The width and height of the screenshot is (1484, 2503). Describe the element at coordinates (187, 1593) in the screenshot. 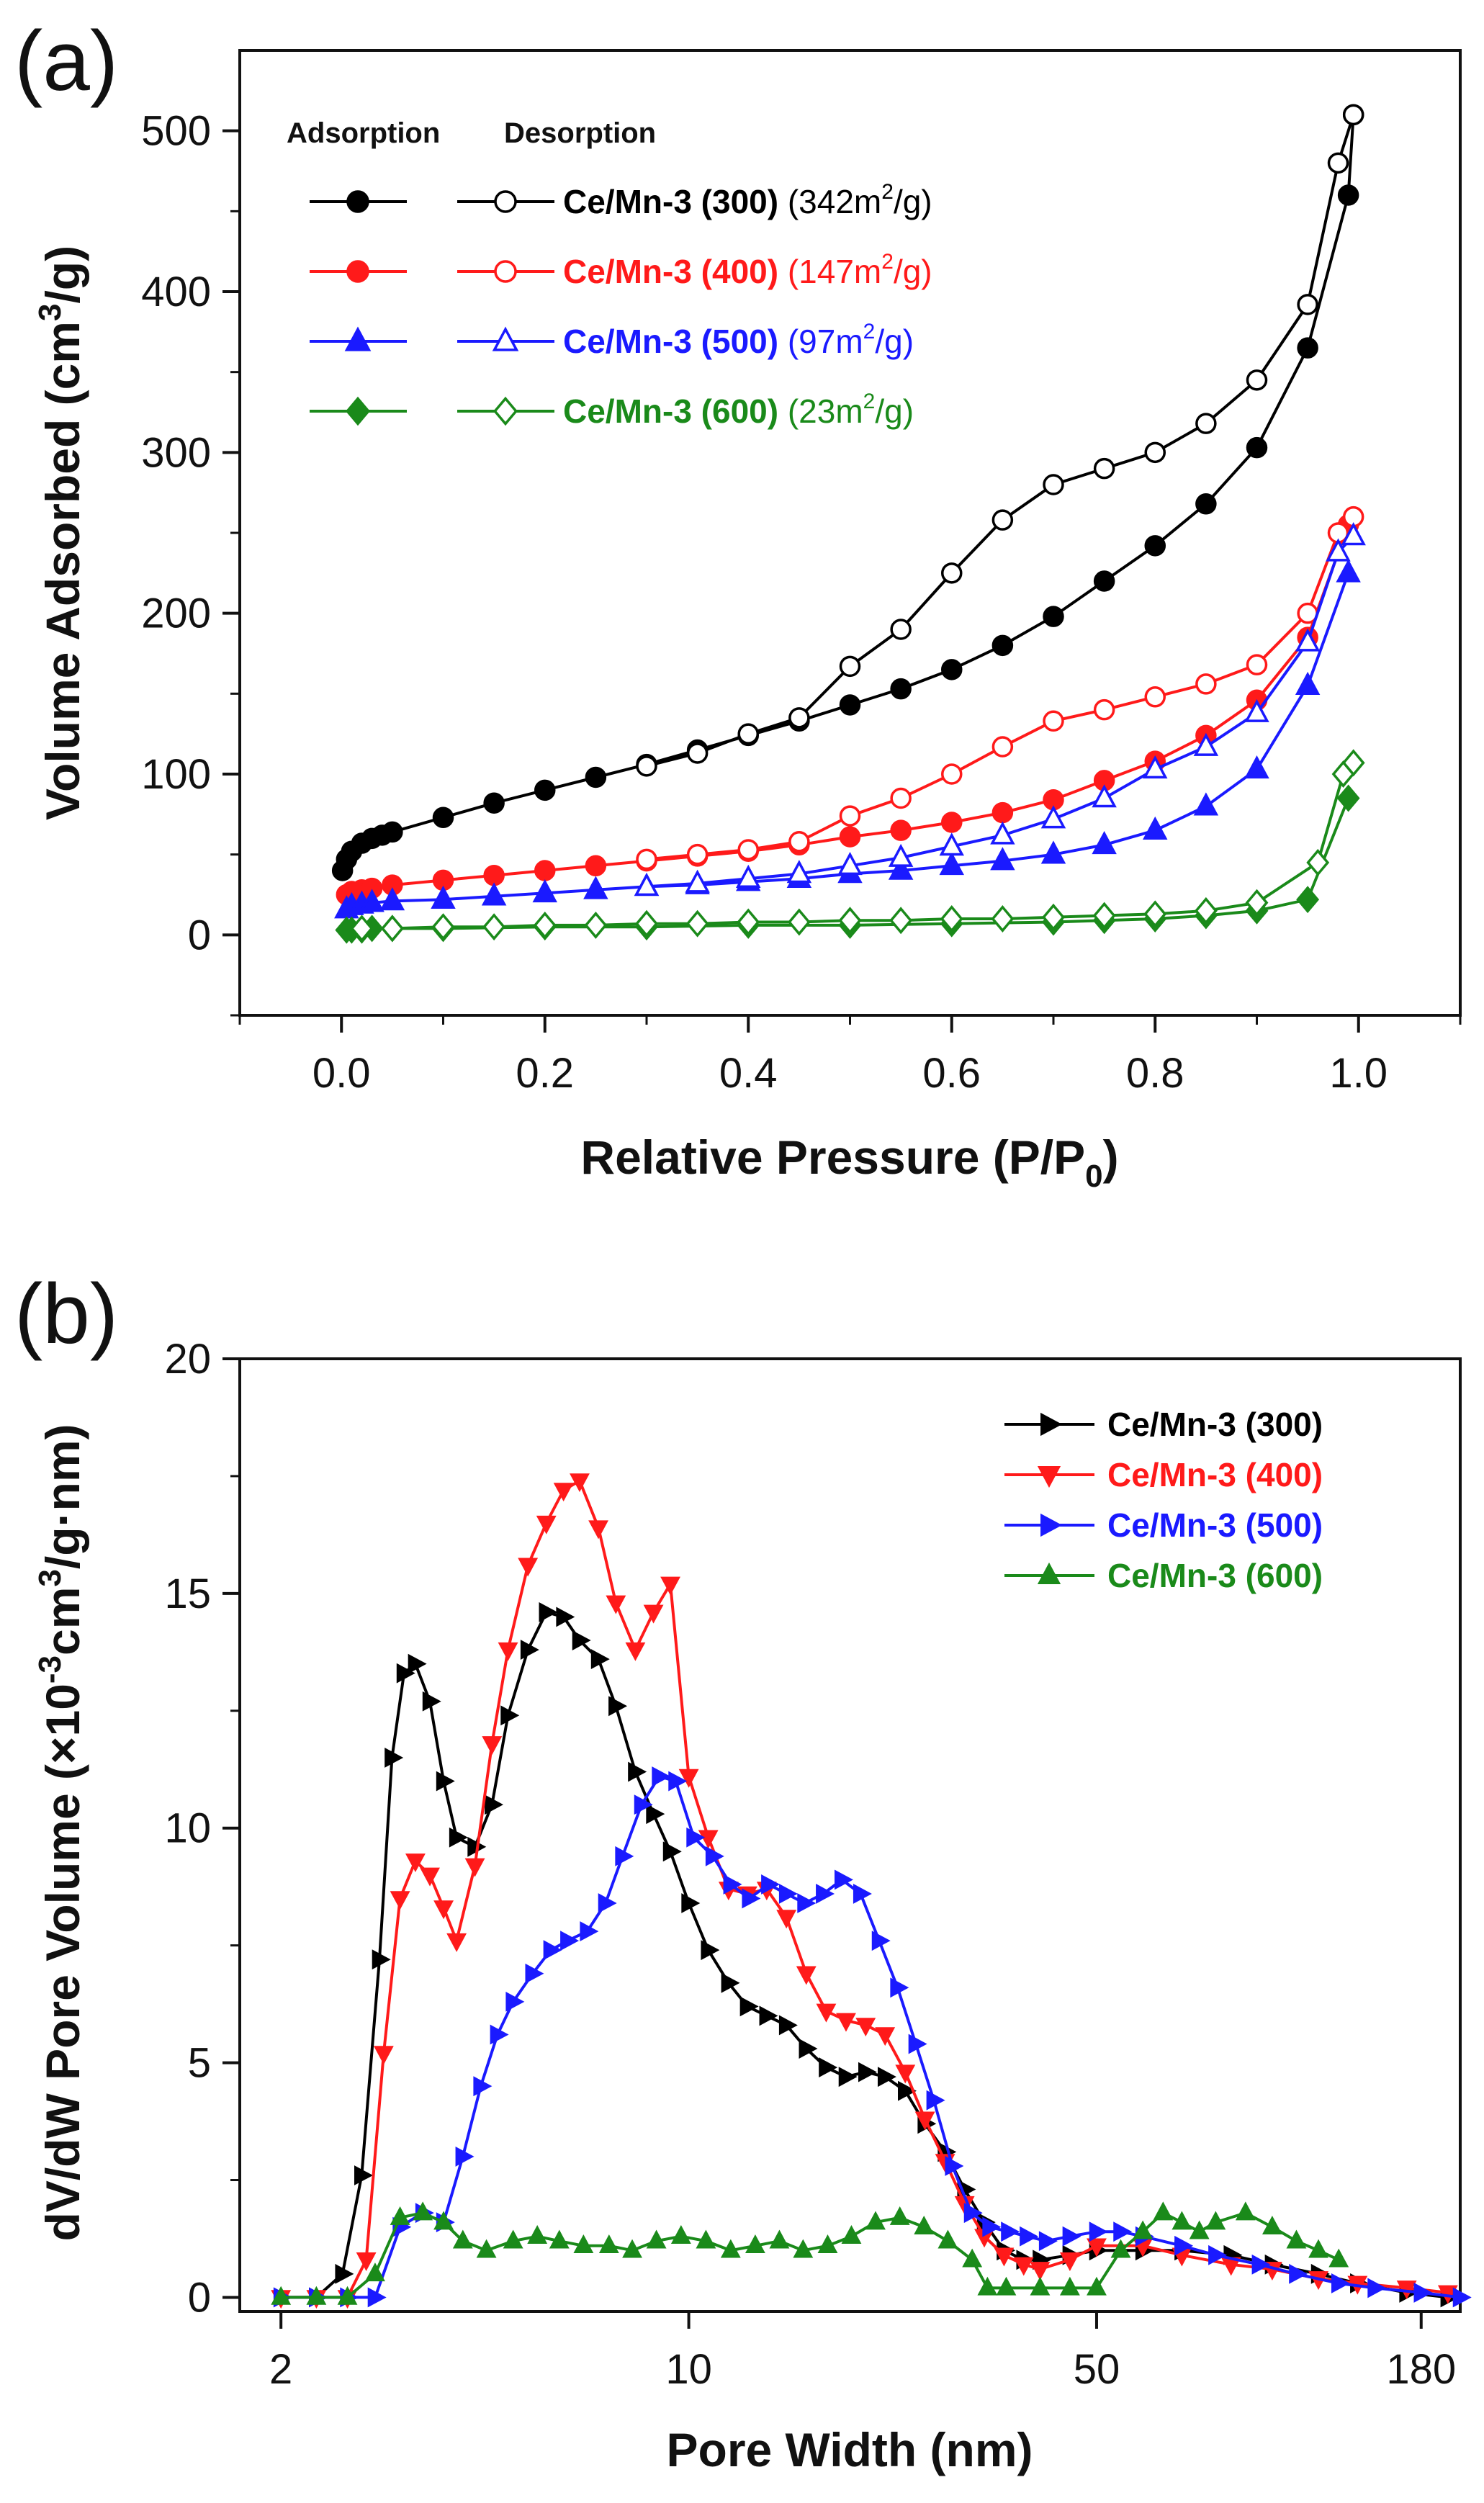

I see `y-tick-label: 15` at that location.